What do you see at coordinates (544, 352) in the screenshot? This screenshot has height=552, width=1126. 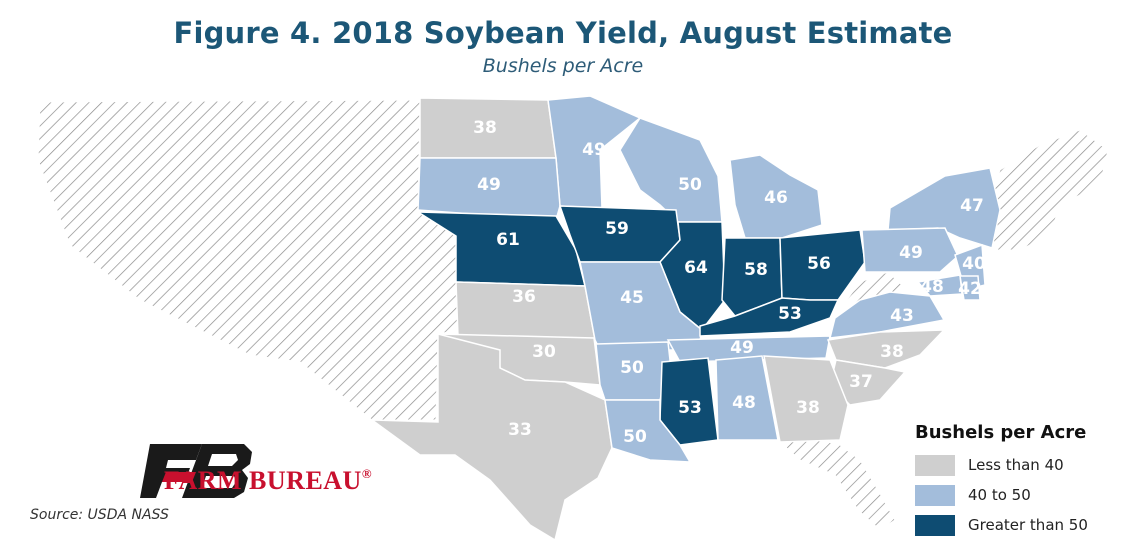 I see `state-value-label: 30` at bounding box center [544, 352].